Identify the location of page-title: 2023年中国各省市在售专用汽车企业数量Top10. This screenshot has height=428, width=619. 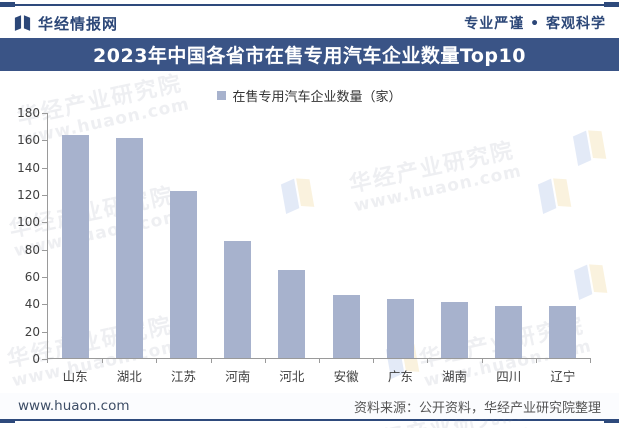
(309, 56).